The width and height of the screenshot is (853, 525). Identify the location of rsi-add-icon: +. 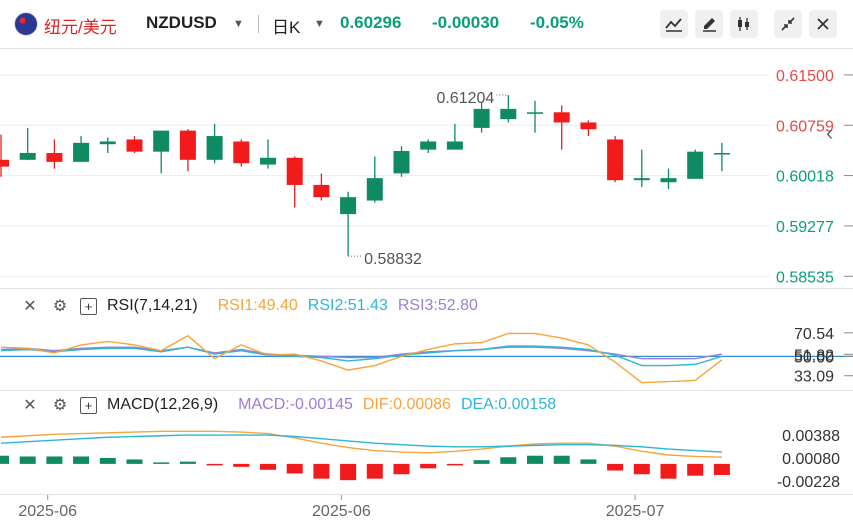
(88, 306).